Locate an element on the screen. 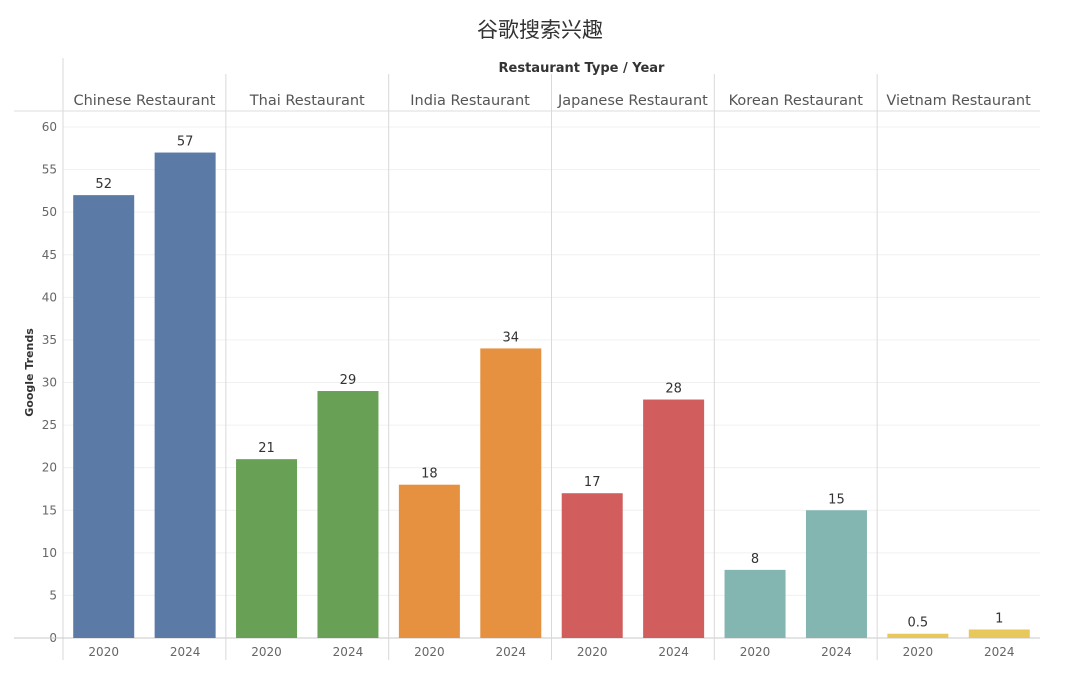 The image size is (1080, 691). data-label: 28 is located at coordinates (673, 389).